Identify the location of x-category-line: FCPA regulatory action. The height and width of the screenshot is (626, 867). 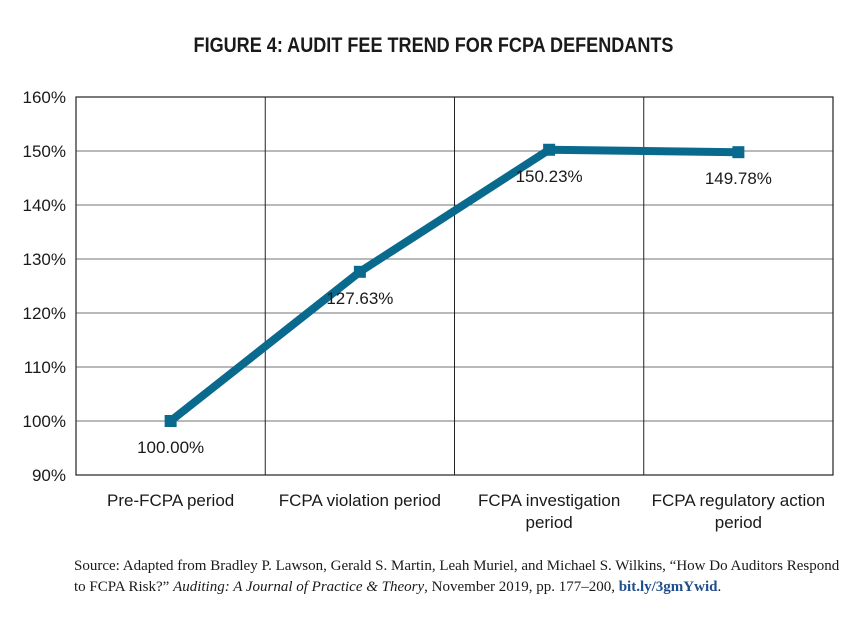
(739, 500).